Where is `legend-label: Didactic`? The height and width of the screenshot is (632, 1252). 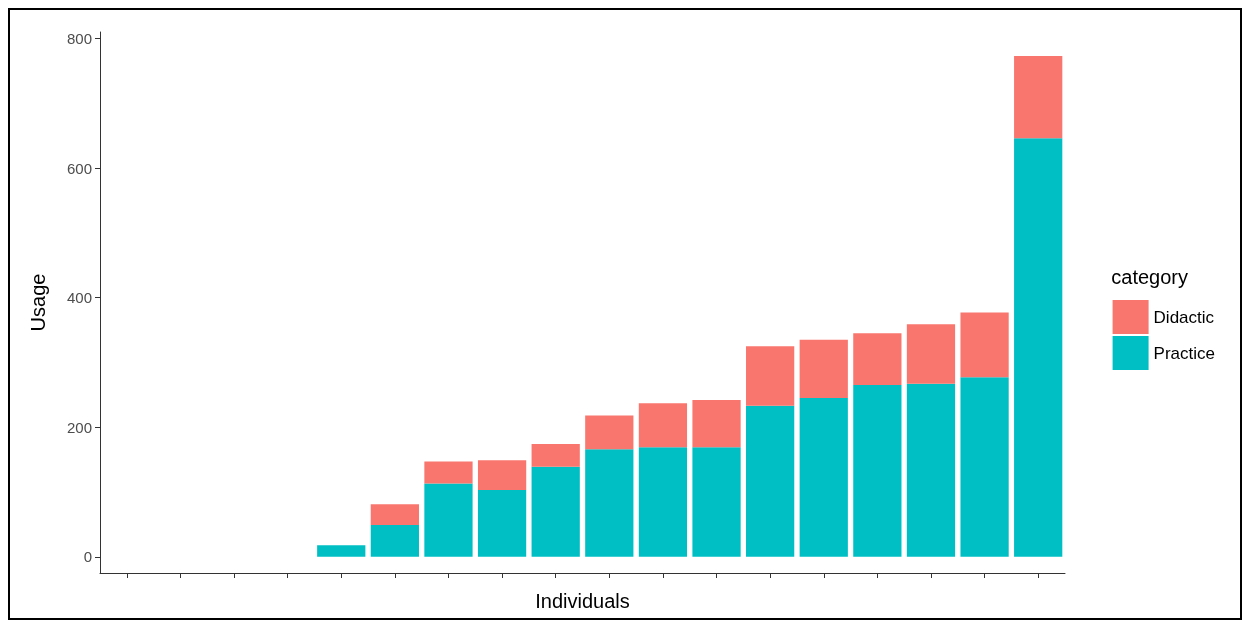 legend-label: Didactic is located at coordinates (1184, 317).